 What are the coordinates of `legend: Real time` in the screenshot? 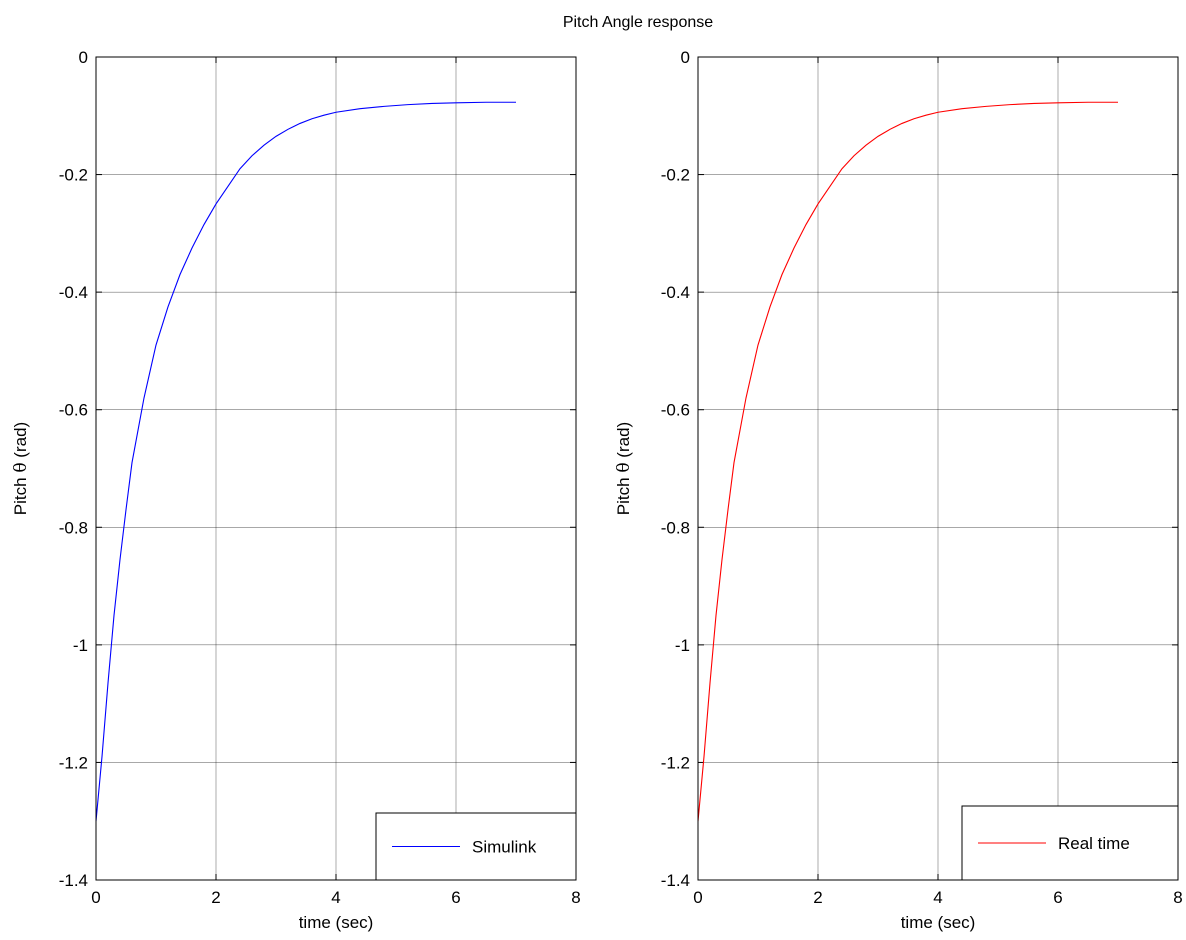 It's located at (1070, 843).